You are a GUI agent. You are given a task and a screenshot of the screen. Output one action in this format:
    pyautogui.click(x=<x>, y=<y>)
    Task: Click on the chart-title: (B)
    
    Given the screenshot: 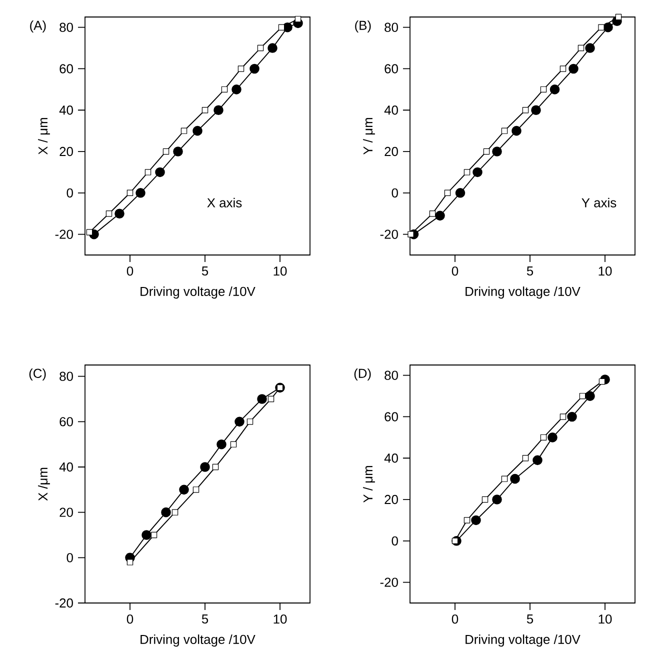 What is the action you would take?
    pyautogui.click(x=363, y=26)
    